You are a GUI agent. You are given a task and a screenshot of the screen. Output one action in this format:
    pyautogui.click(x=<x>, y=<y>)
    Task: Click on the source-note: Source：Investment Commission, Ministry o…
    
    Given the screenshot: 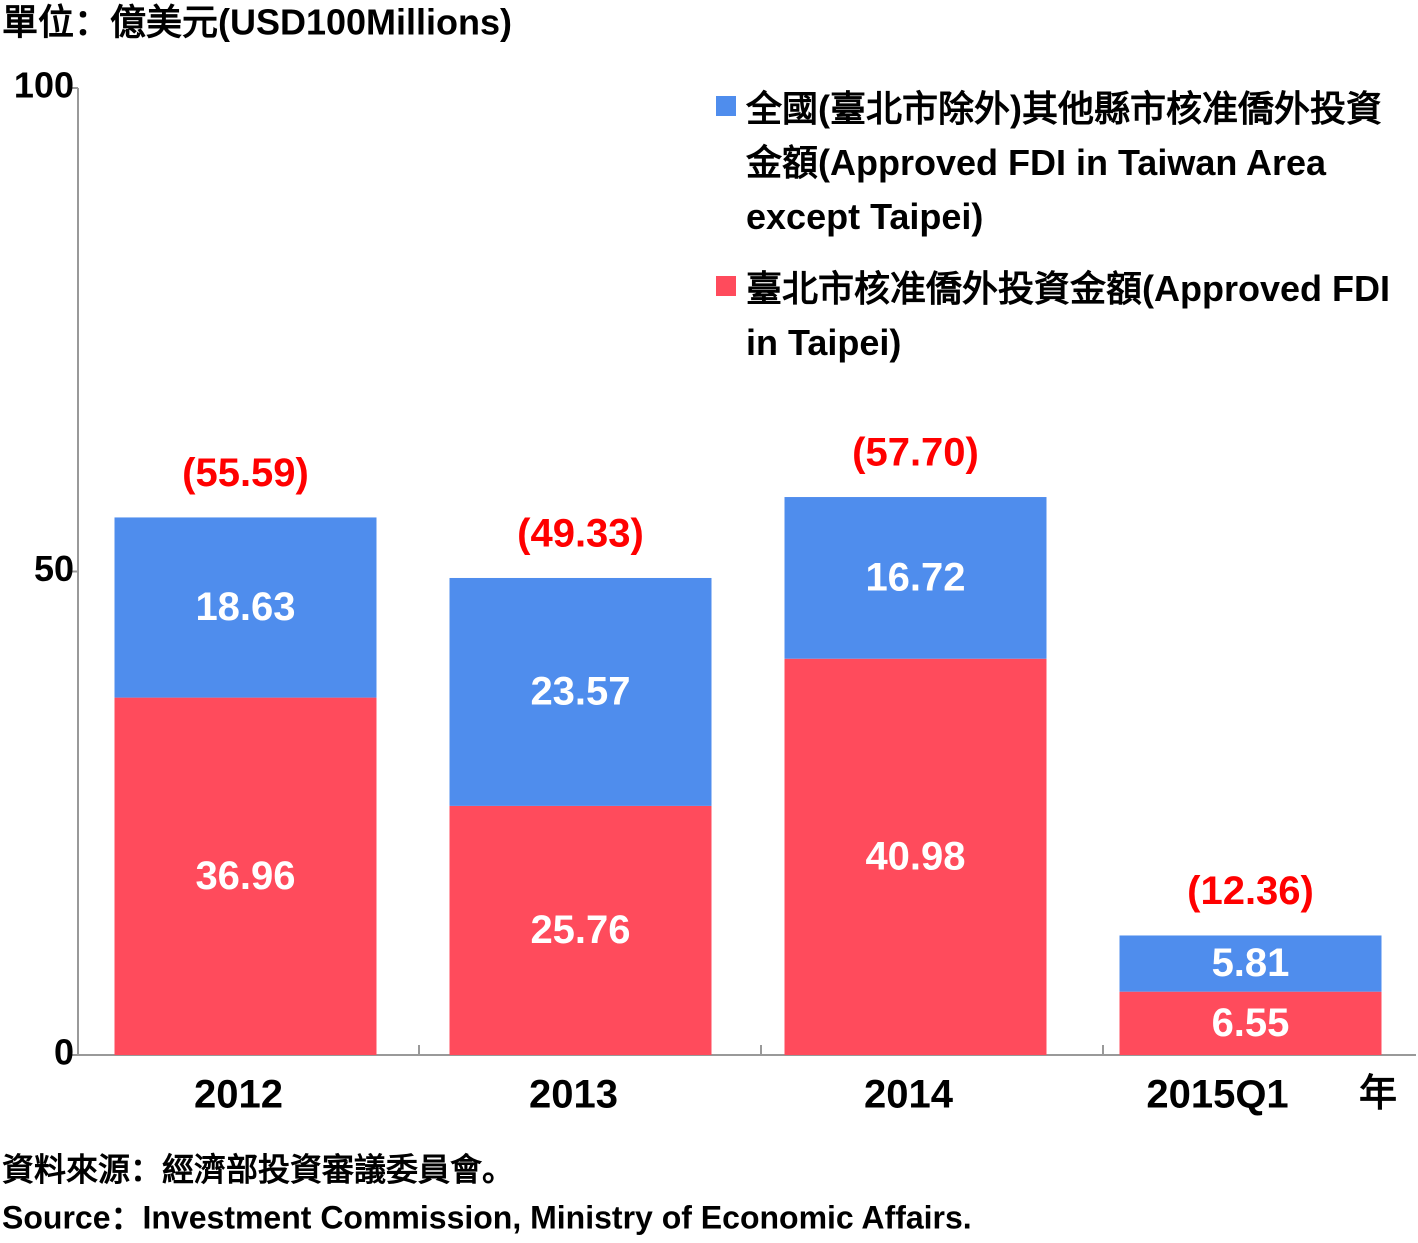 What is the action you would take?
    pyautogui.click(x=487, y=1217)
    